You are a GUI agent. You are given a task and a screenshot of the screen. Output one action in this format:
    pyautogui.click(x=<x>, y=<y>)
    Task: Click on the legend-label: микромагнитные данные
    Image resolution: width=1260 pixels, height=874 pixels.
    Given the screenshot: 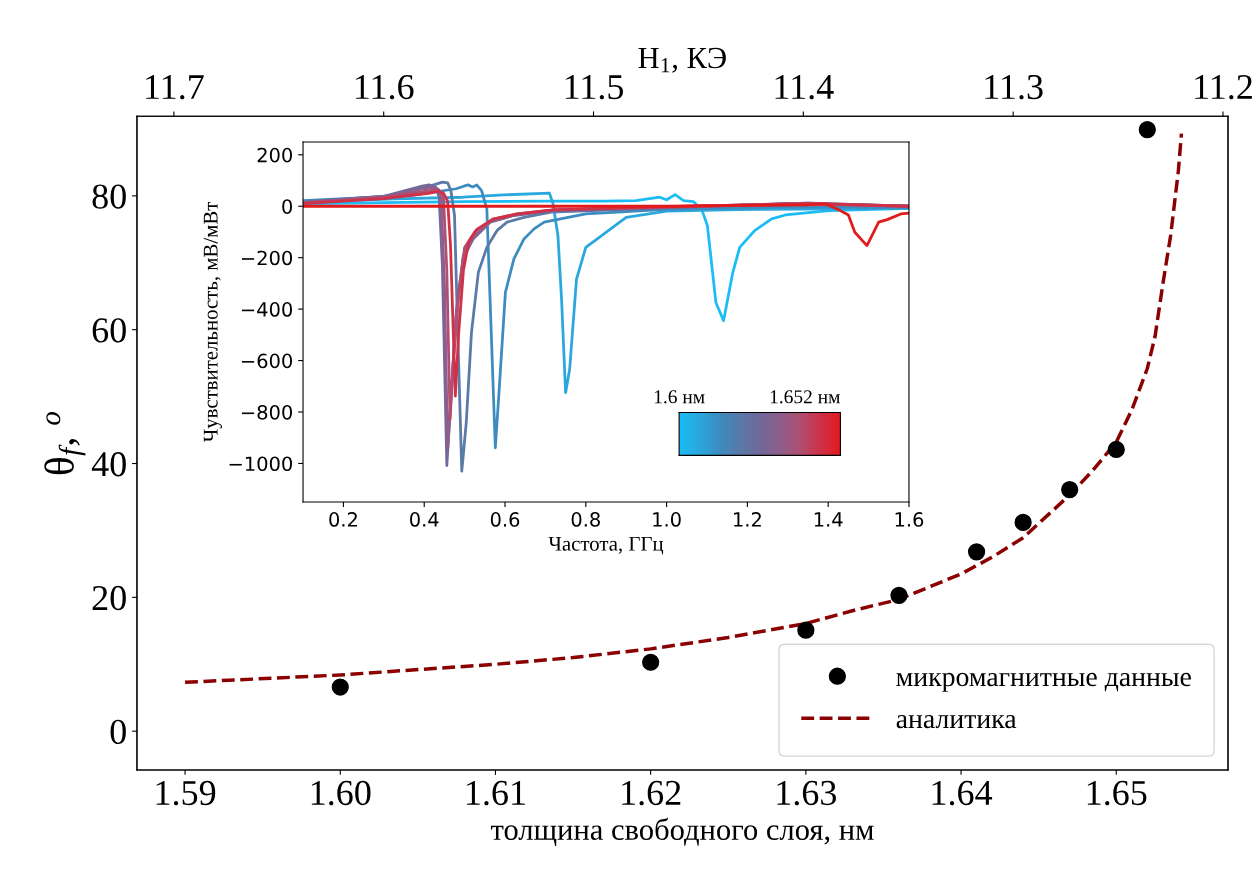 What is the action you would take?
    pyautogui.click(x=1043, y=682)
    